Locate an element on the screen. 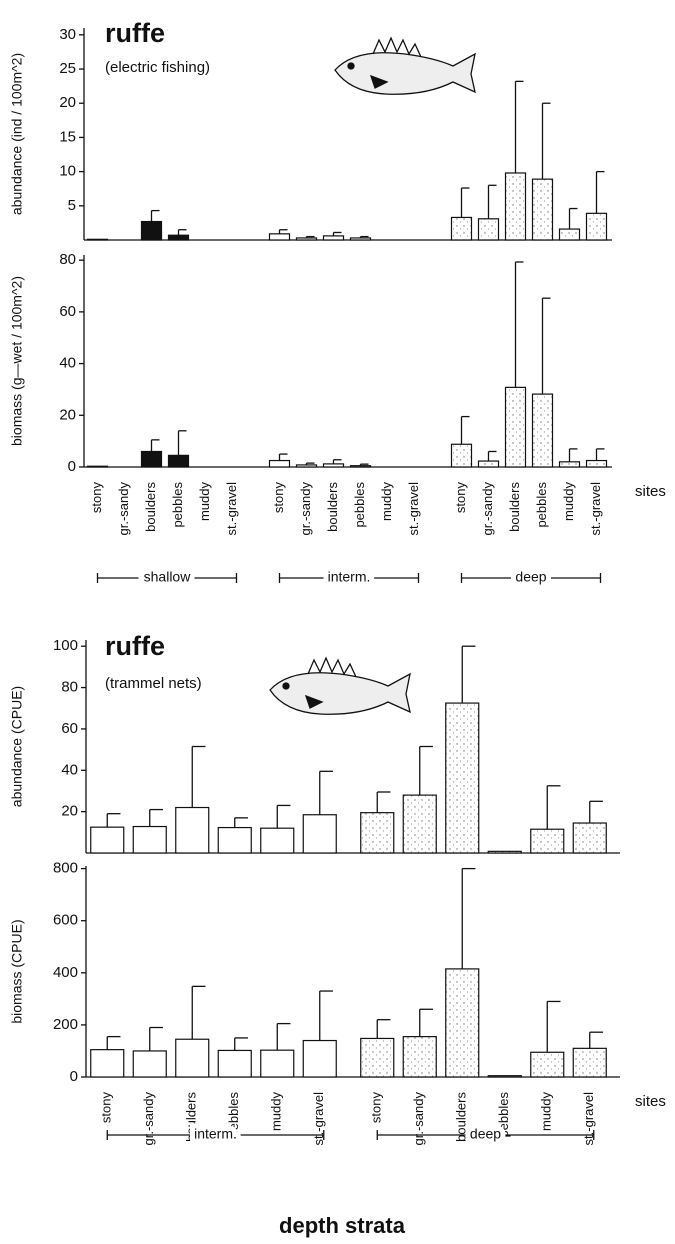 Image resolution: width=675 pixels, height=1244 pixels. y-tick-label: 25 is located at coordinates (67, 68).